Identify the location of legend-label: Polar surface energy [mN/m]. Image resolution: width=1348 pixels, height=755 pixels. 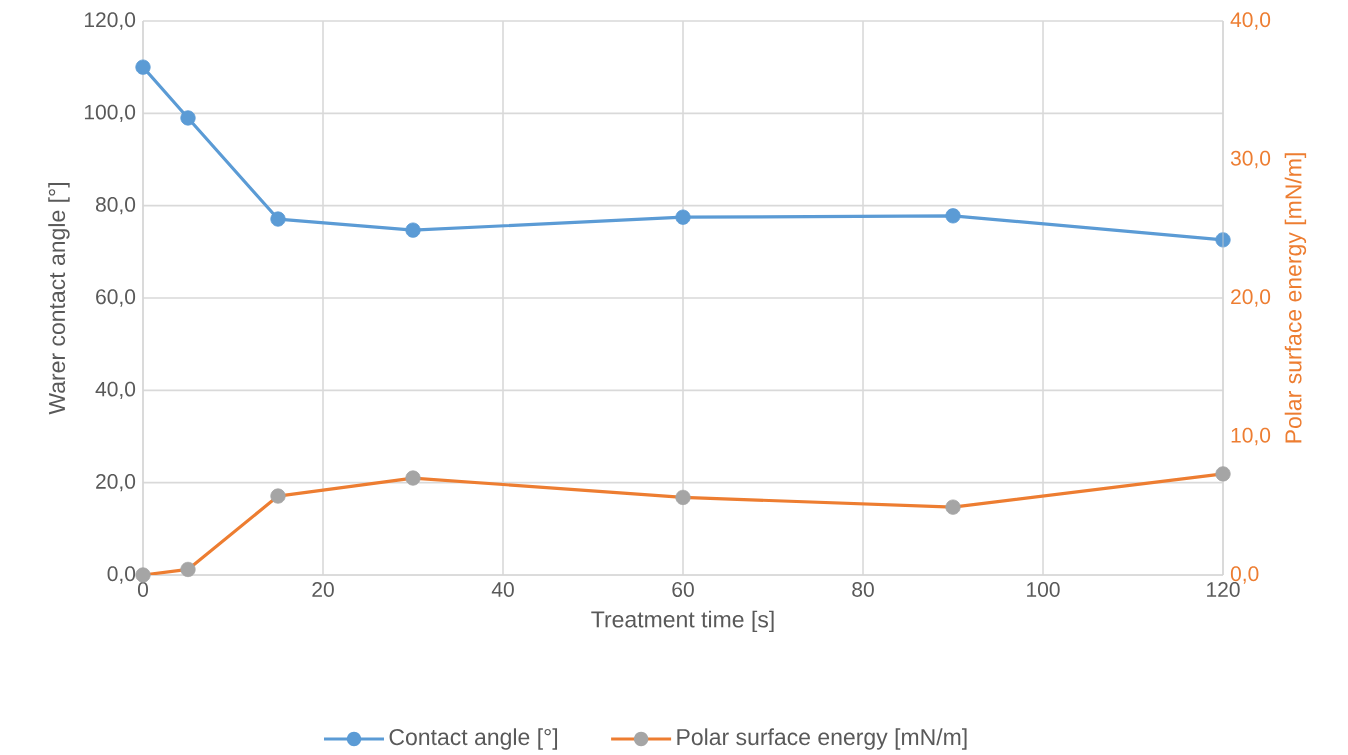
(822, 739).